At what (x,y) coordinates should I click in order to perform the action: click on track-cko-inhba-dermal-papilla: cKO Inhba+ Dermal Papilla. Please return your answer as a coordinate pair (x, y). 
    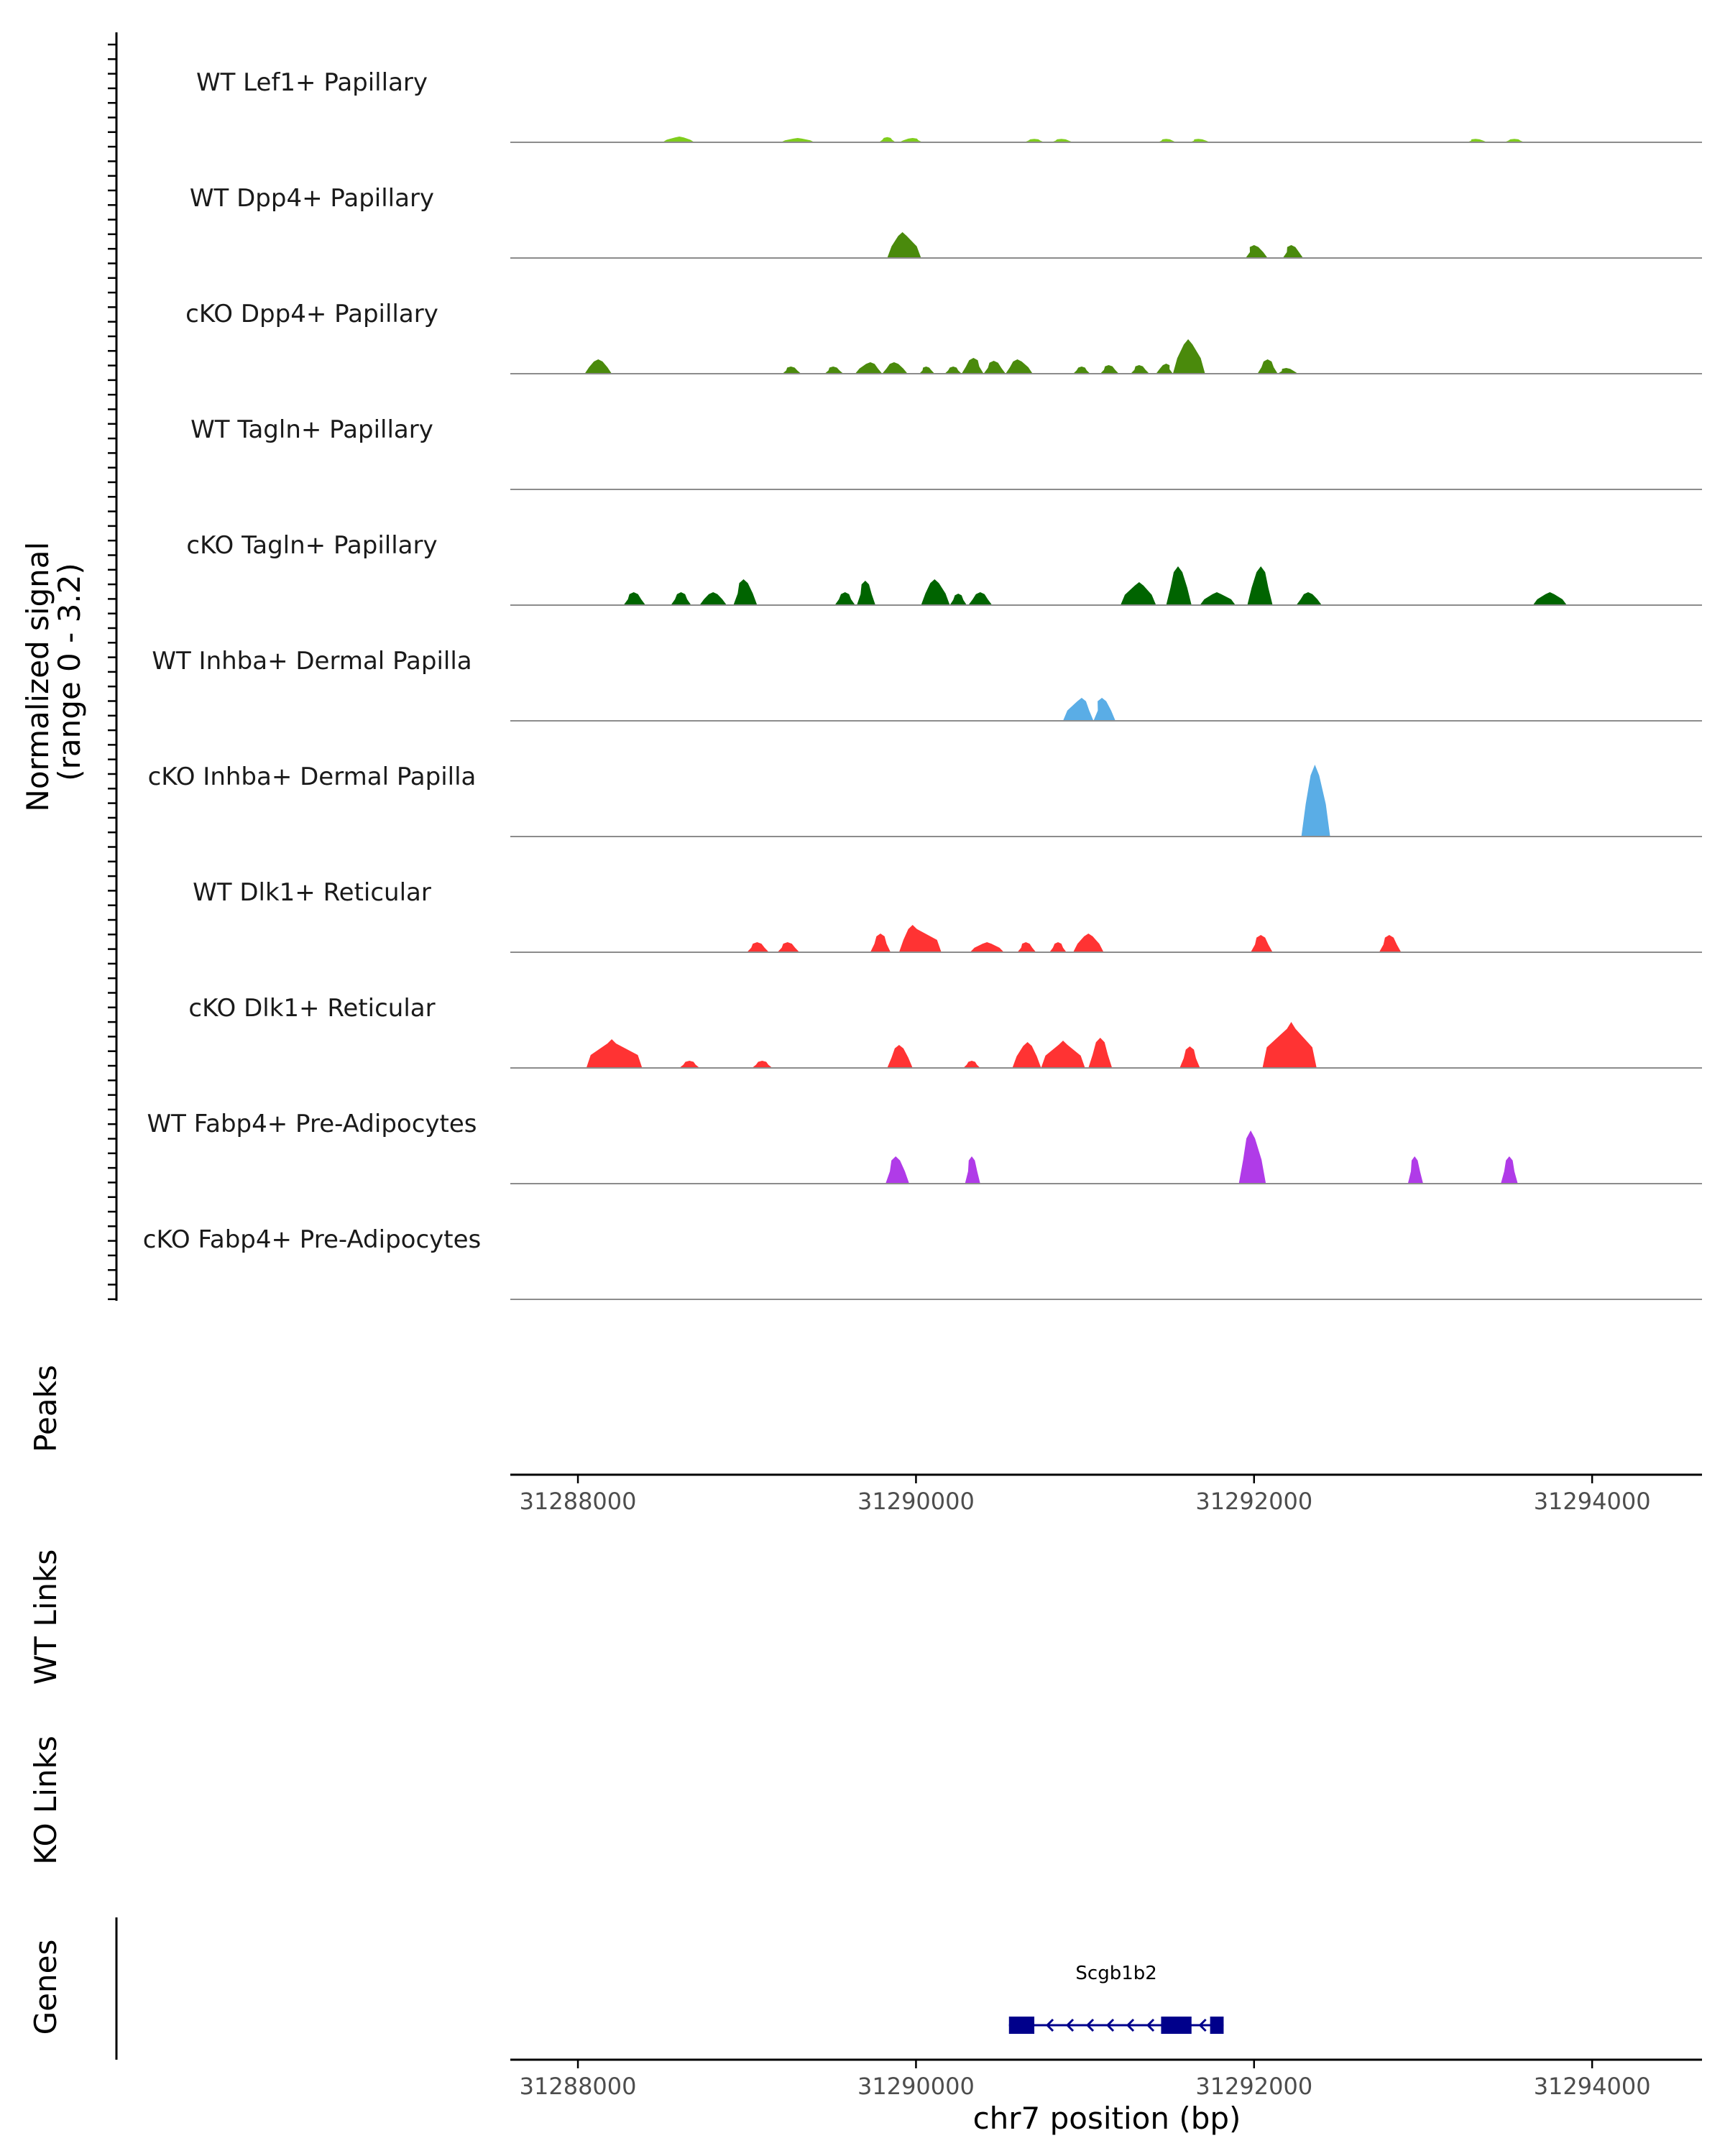
    Looking at the image, I should click on (925, 800).